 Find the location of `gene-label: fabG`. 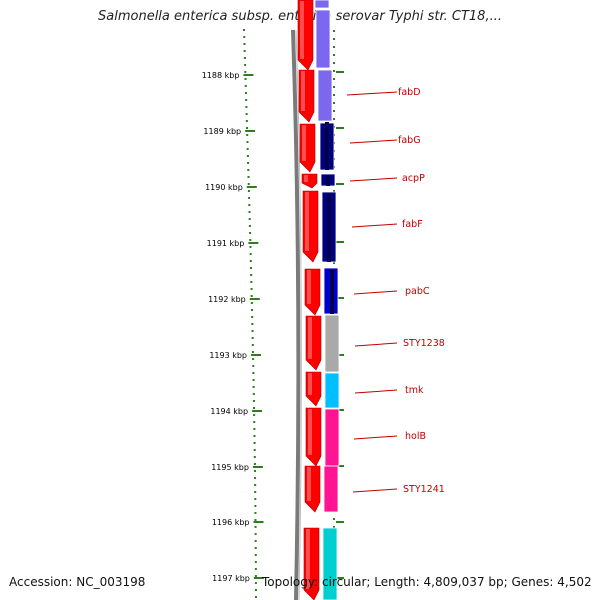

gene-label: fabG is located at coordinates (409, 140).